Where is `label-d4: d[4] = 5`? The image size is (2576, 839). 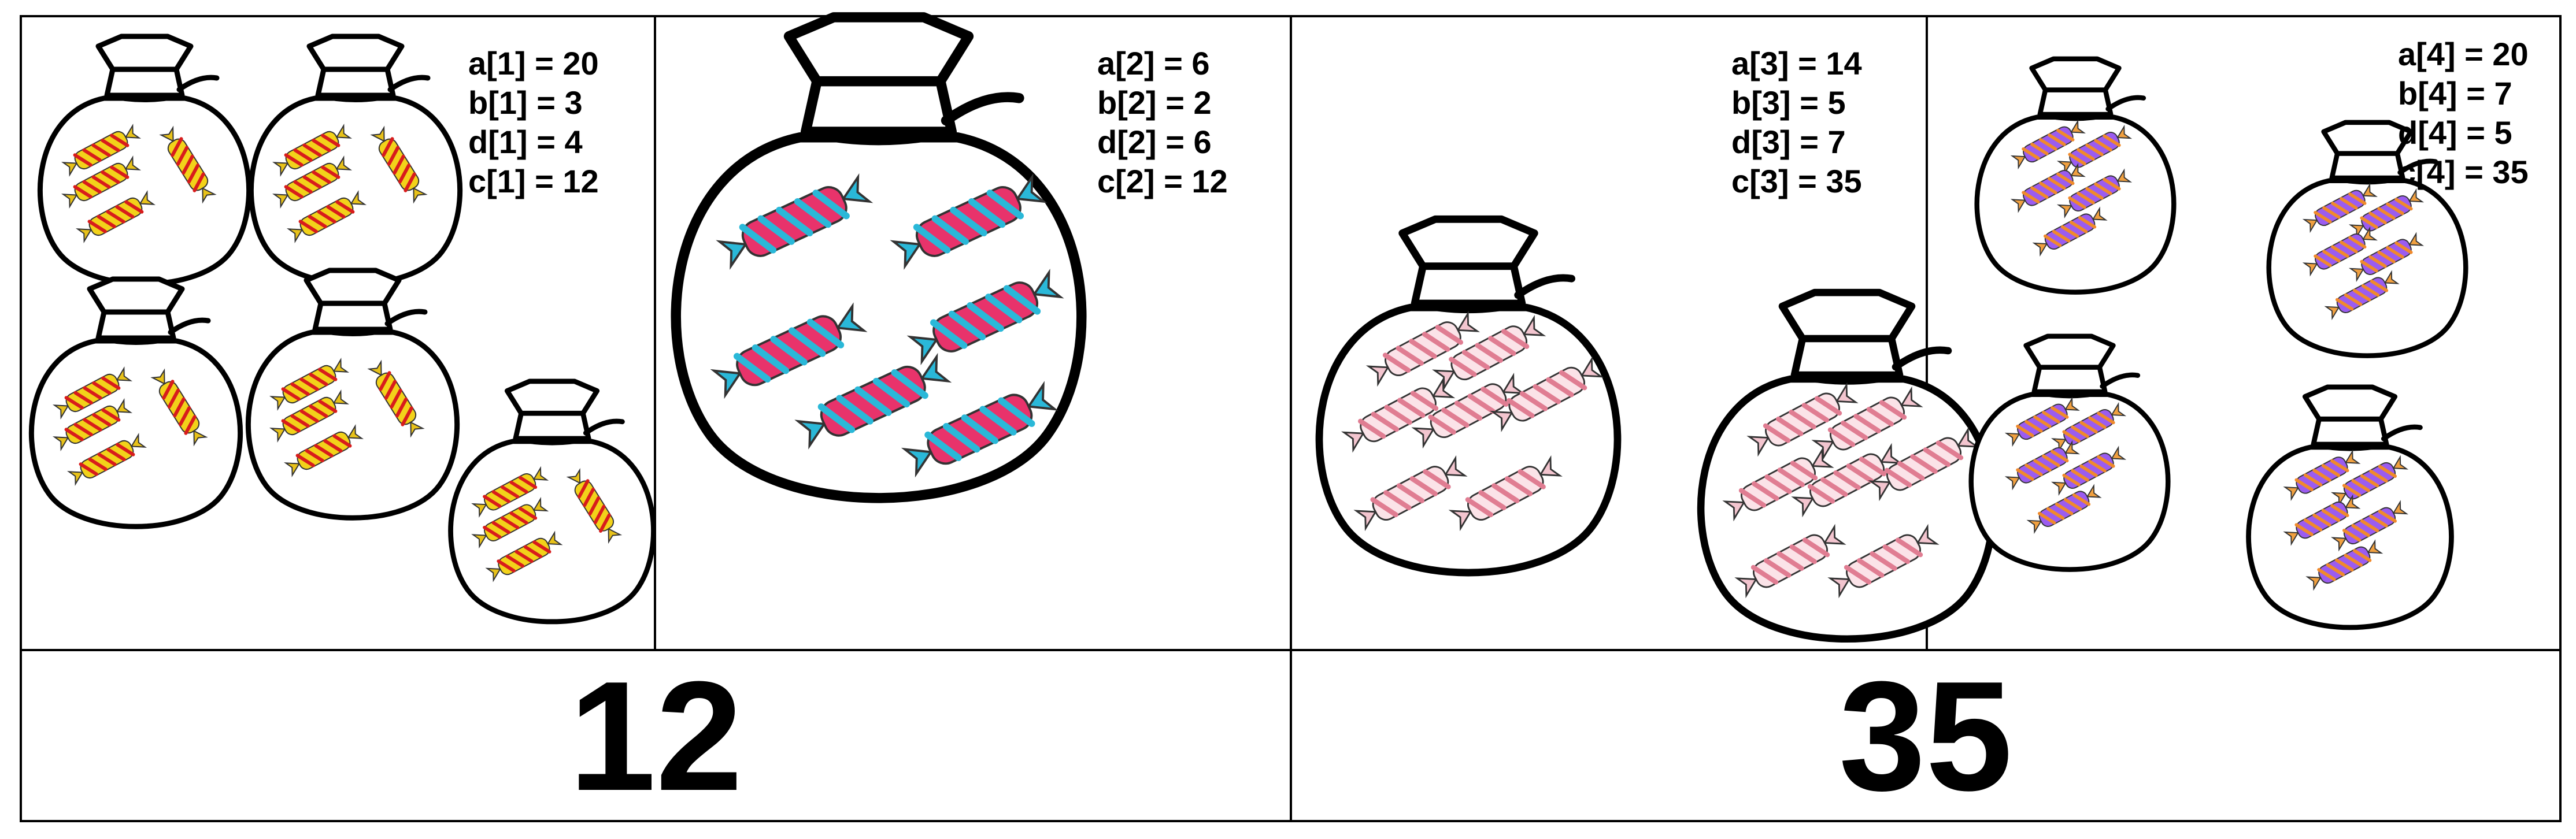
label-d4: d[4] = 5 is located at coordinates (2455, 132).